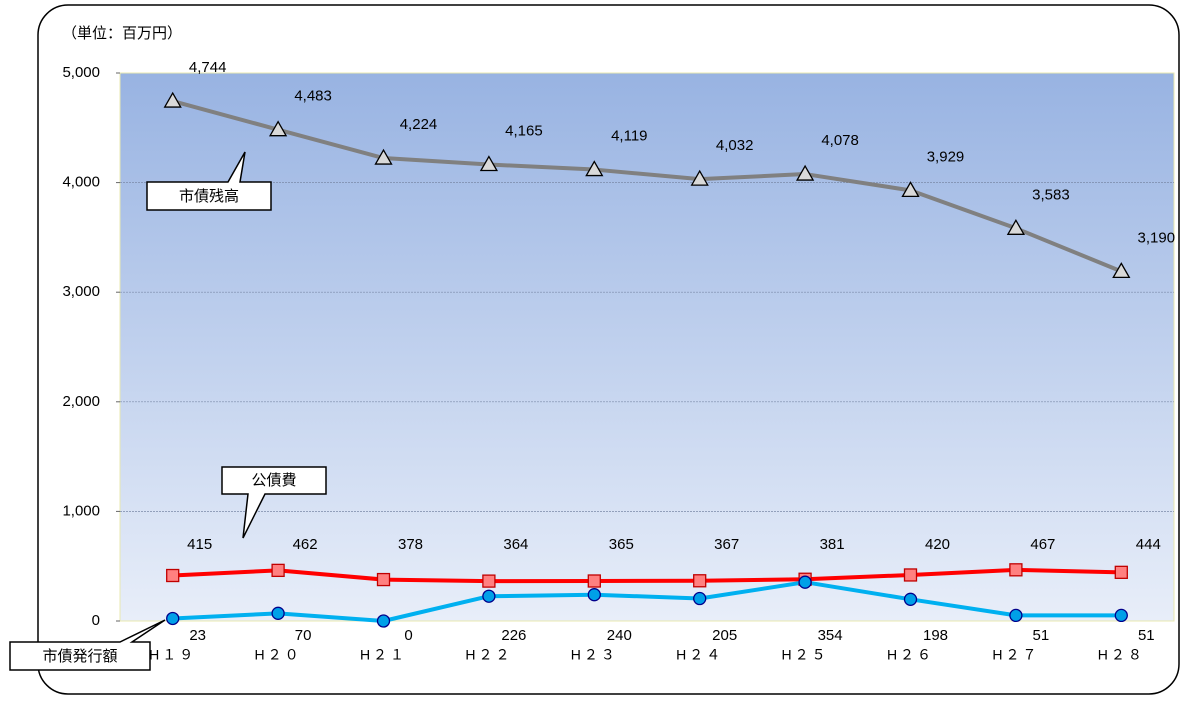  What do you see at coordinates (81, 182) in the screenshot?
I see `y-tick-label: 4,000` at bounding box center [81, 182].